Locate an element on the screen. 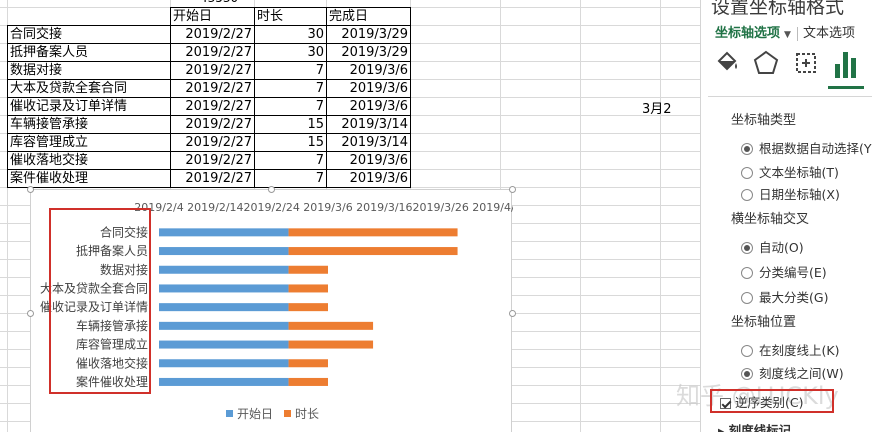 This screenshot has height=432, width=872. radio-label: 日期坐标轴(X) is located at coordinates (799, 194).